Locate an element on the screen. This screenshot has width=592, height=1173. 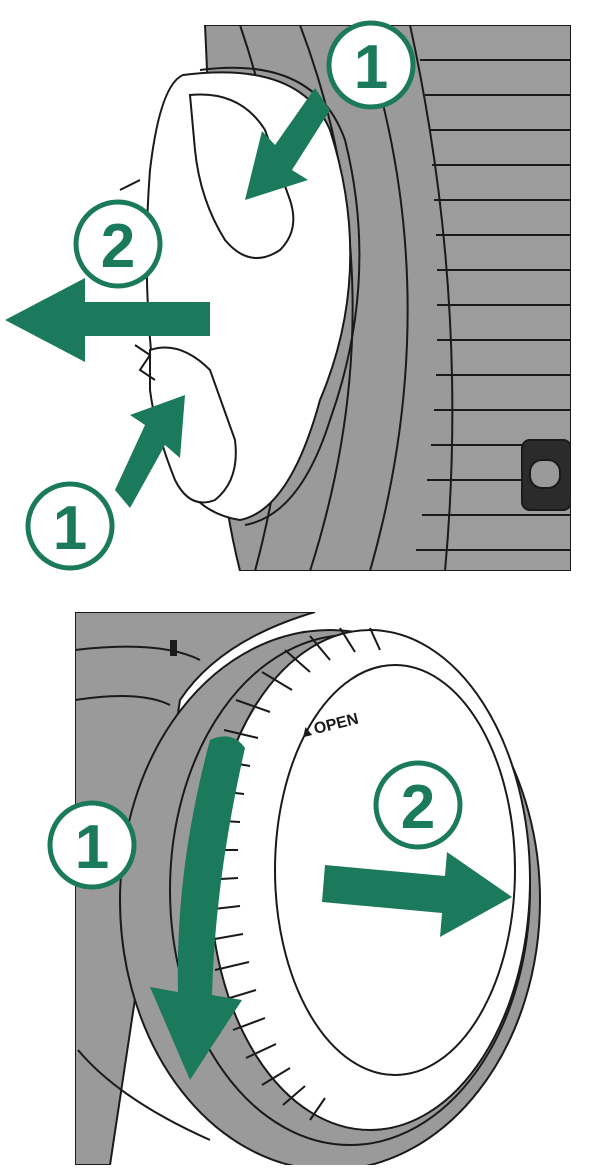
cap-tab-top is located at coordinates (241, 176).